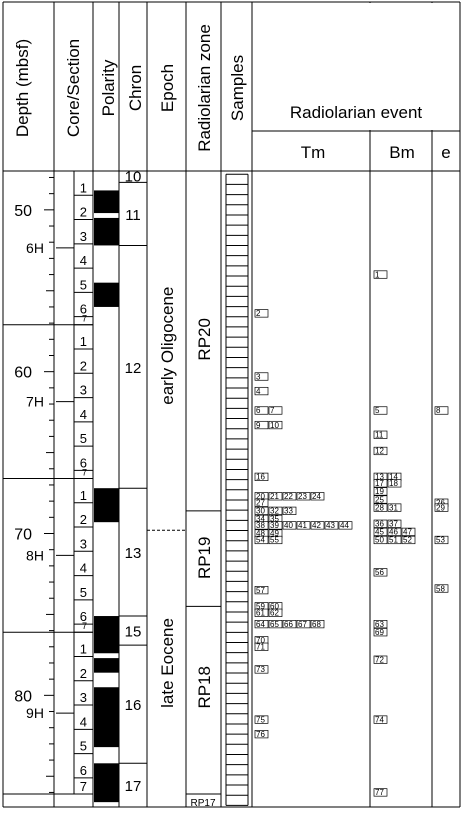 Image resolution: width=462 pixels, height=814 pixels. What do you see at coordinates (393, 483) in the screenshot?
I see `event-label: 18` at bounding box center [393, 483].